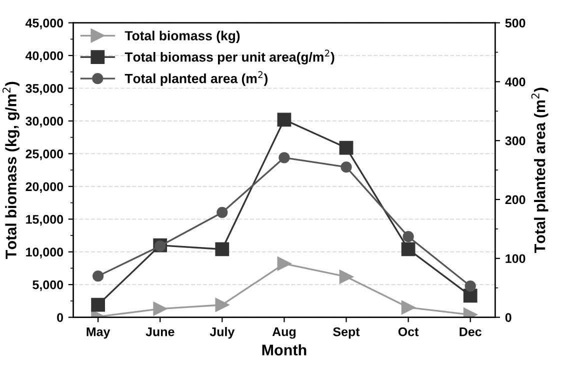  What do you see at coordinates (284, 333) in the screenshot?
I see `x-tick-label: Aug` at bounding box center [284, 333].